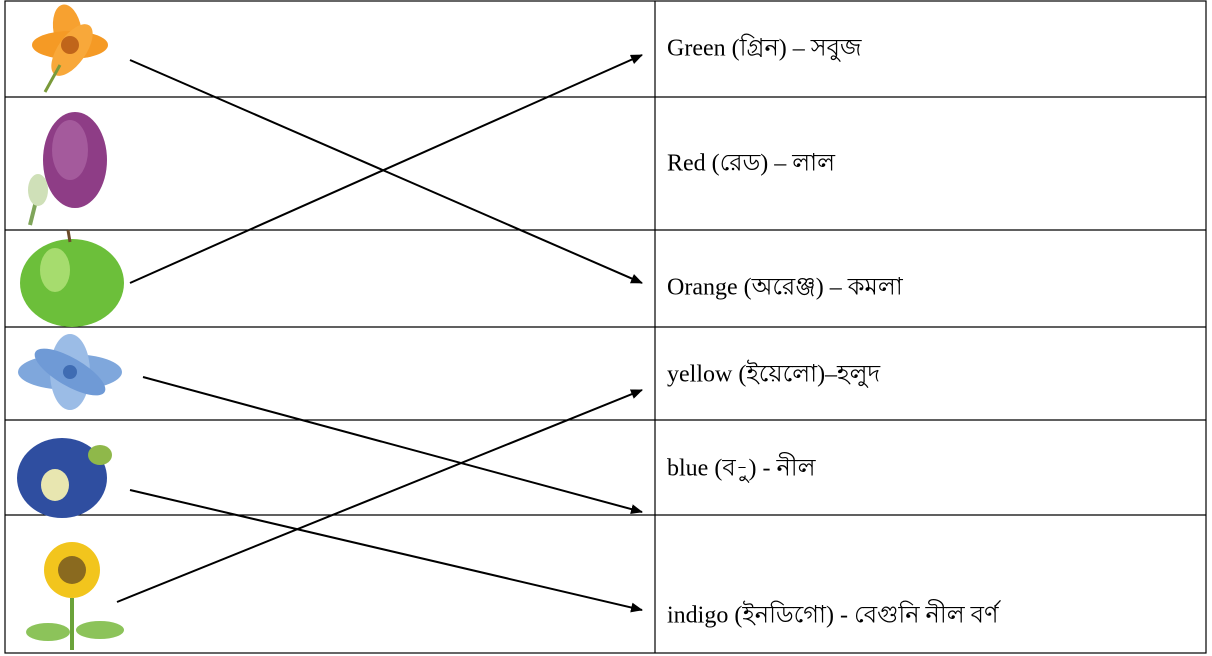 Image resolution: width=1212 pixels, height=656 pixels. What do you see at coordinates (70, 372) in the screenshot?
I see `blue-flower` at bounding box center [70, 372].